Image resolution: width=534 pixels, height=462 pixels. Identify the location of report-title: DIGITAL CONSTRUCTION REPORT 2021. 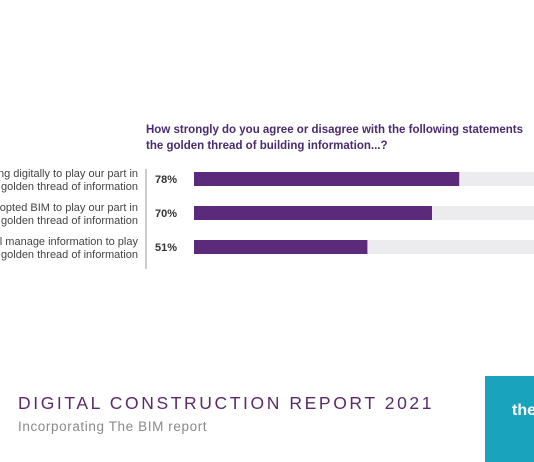
(226, 403).